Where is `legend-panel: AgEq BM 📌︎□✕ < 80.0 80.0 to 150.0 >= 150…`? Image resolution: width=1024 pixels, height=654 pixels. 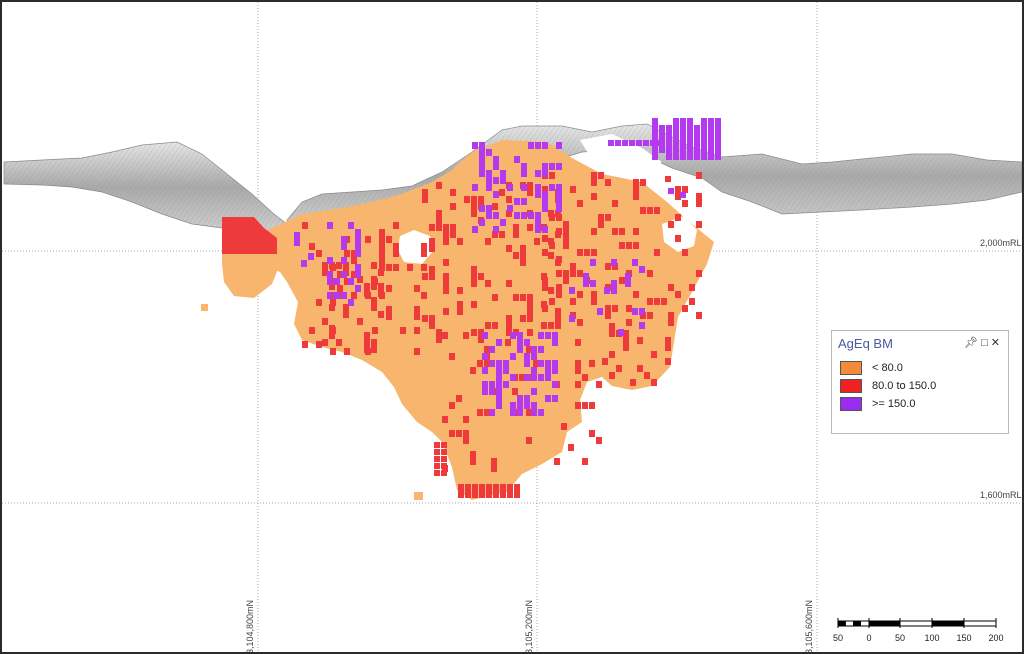 legend-panel: AgEq BM 📌︎□✕ < 80.0 80.0 to 150.0 >= 150… is located at coordinates (920, 382).